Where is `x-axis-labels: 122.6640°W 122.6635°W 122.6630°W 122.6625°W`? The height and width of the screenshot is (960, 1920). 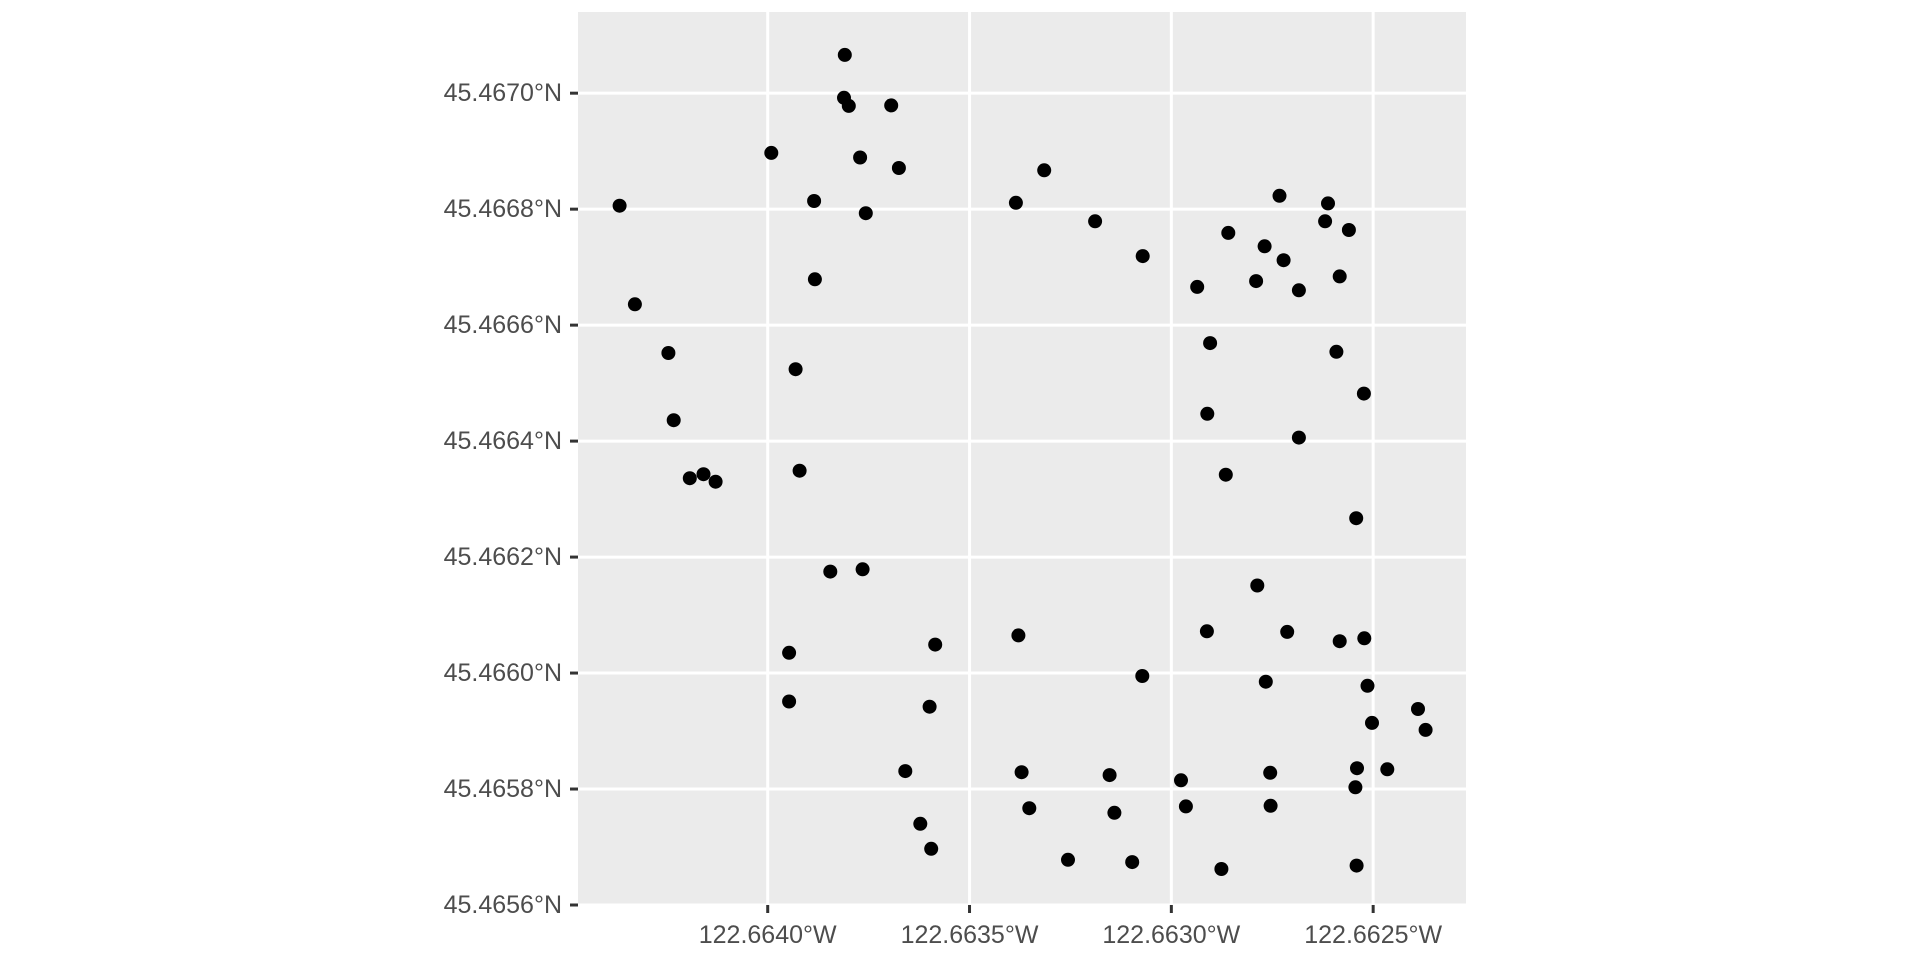 x-axis-labels: 122.6640°W 122.6635°W 122.6630°W 122.6625°W is located at coordinates (1071, 935).